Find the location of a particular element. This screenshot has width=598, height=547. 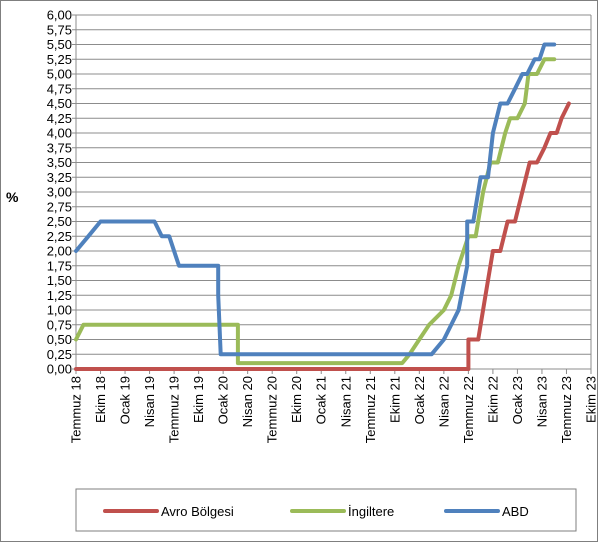

x-tick-label: Ekim 19 is located at coordinates (198, 399).